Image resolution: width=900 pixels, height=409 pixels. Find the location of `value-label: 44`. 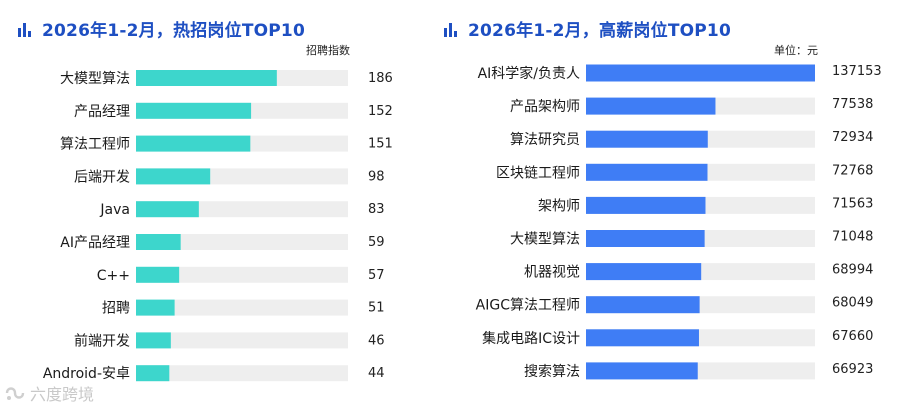

value-label: 44 is located at coordinates (376, 373).